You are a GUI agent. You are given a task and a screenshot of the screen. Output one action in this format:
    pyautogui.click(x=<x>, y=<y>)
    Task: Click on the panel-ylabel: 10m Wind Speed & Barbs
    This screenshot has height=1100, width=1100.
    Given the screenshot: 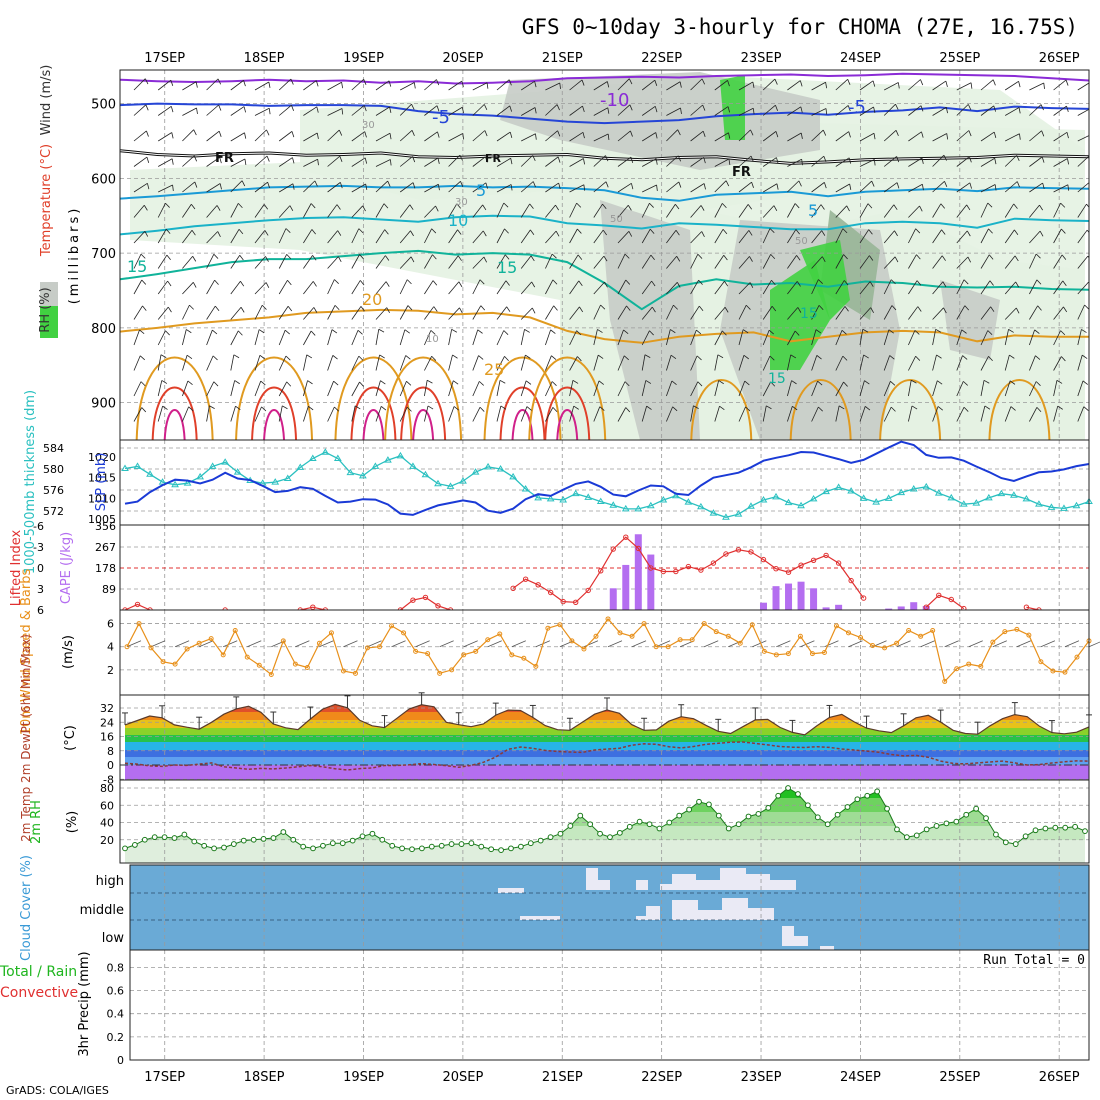 What is the action you would take?
    pyautogui.click(x=26, y=652)
    